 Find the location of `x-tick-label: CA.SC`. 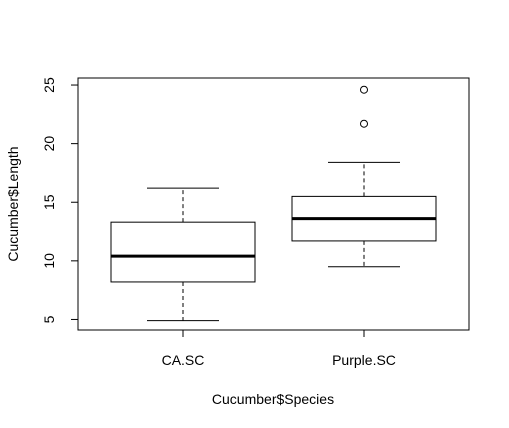

x-tick-label: CA.SC is located at coordinates (183, 360).